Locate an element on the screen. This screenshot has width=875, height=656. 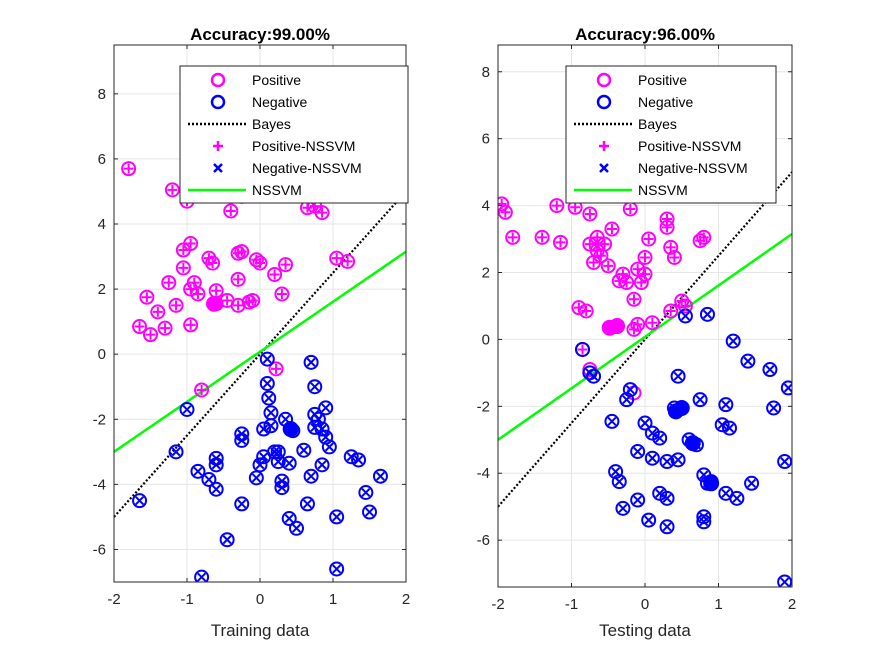
training-chart-title: Accuracy:99.00% is located at coordinates (260, 34).